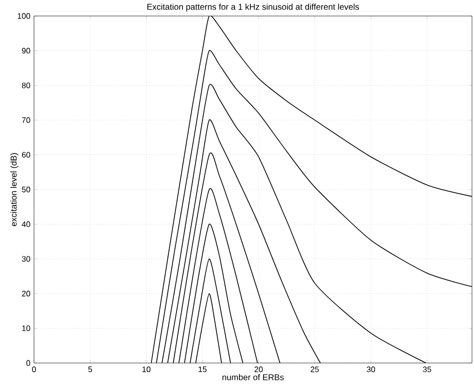 The height and width of the screenshot is (388, 474). I want to click on y-axis-title: excitation level (dB), so click(14, 189).